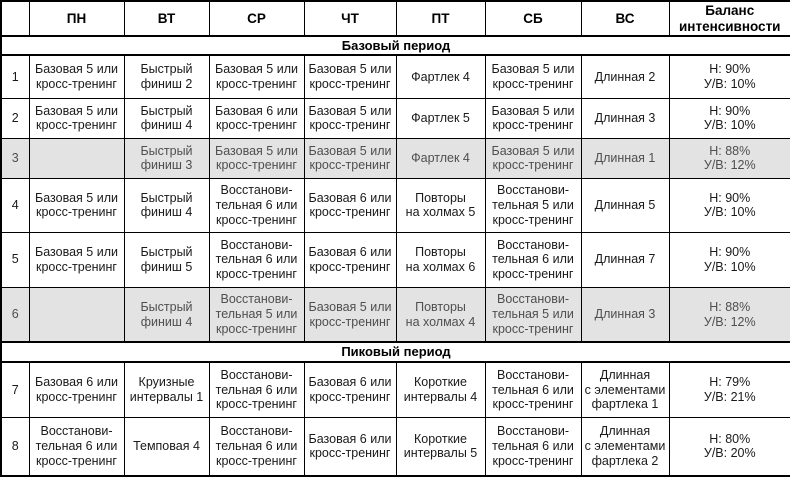 Image resolution: width=790 pixels, height=477 pixels. I want to click on col-header-friday: ПТ, so click(440, 18).